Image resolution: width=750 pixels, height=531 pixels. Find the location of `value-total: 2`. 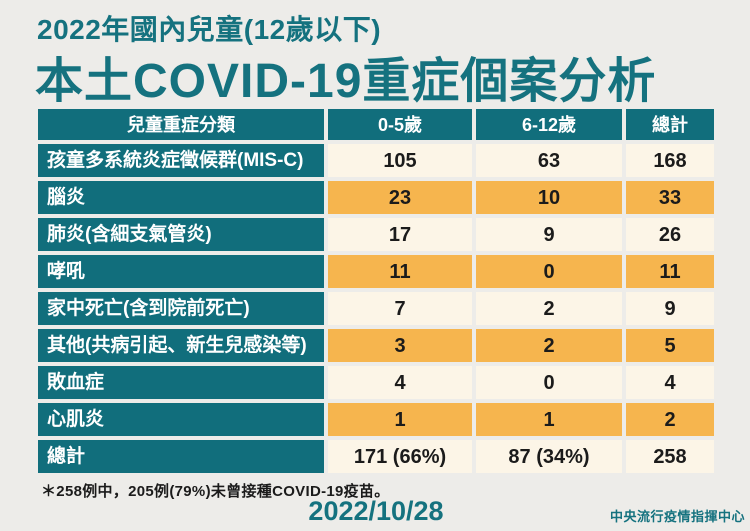

value-total: 2 is located at coordinates (670, 419).